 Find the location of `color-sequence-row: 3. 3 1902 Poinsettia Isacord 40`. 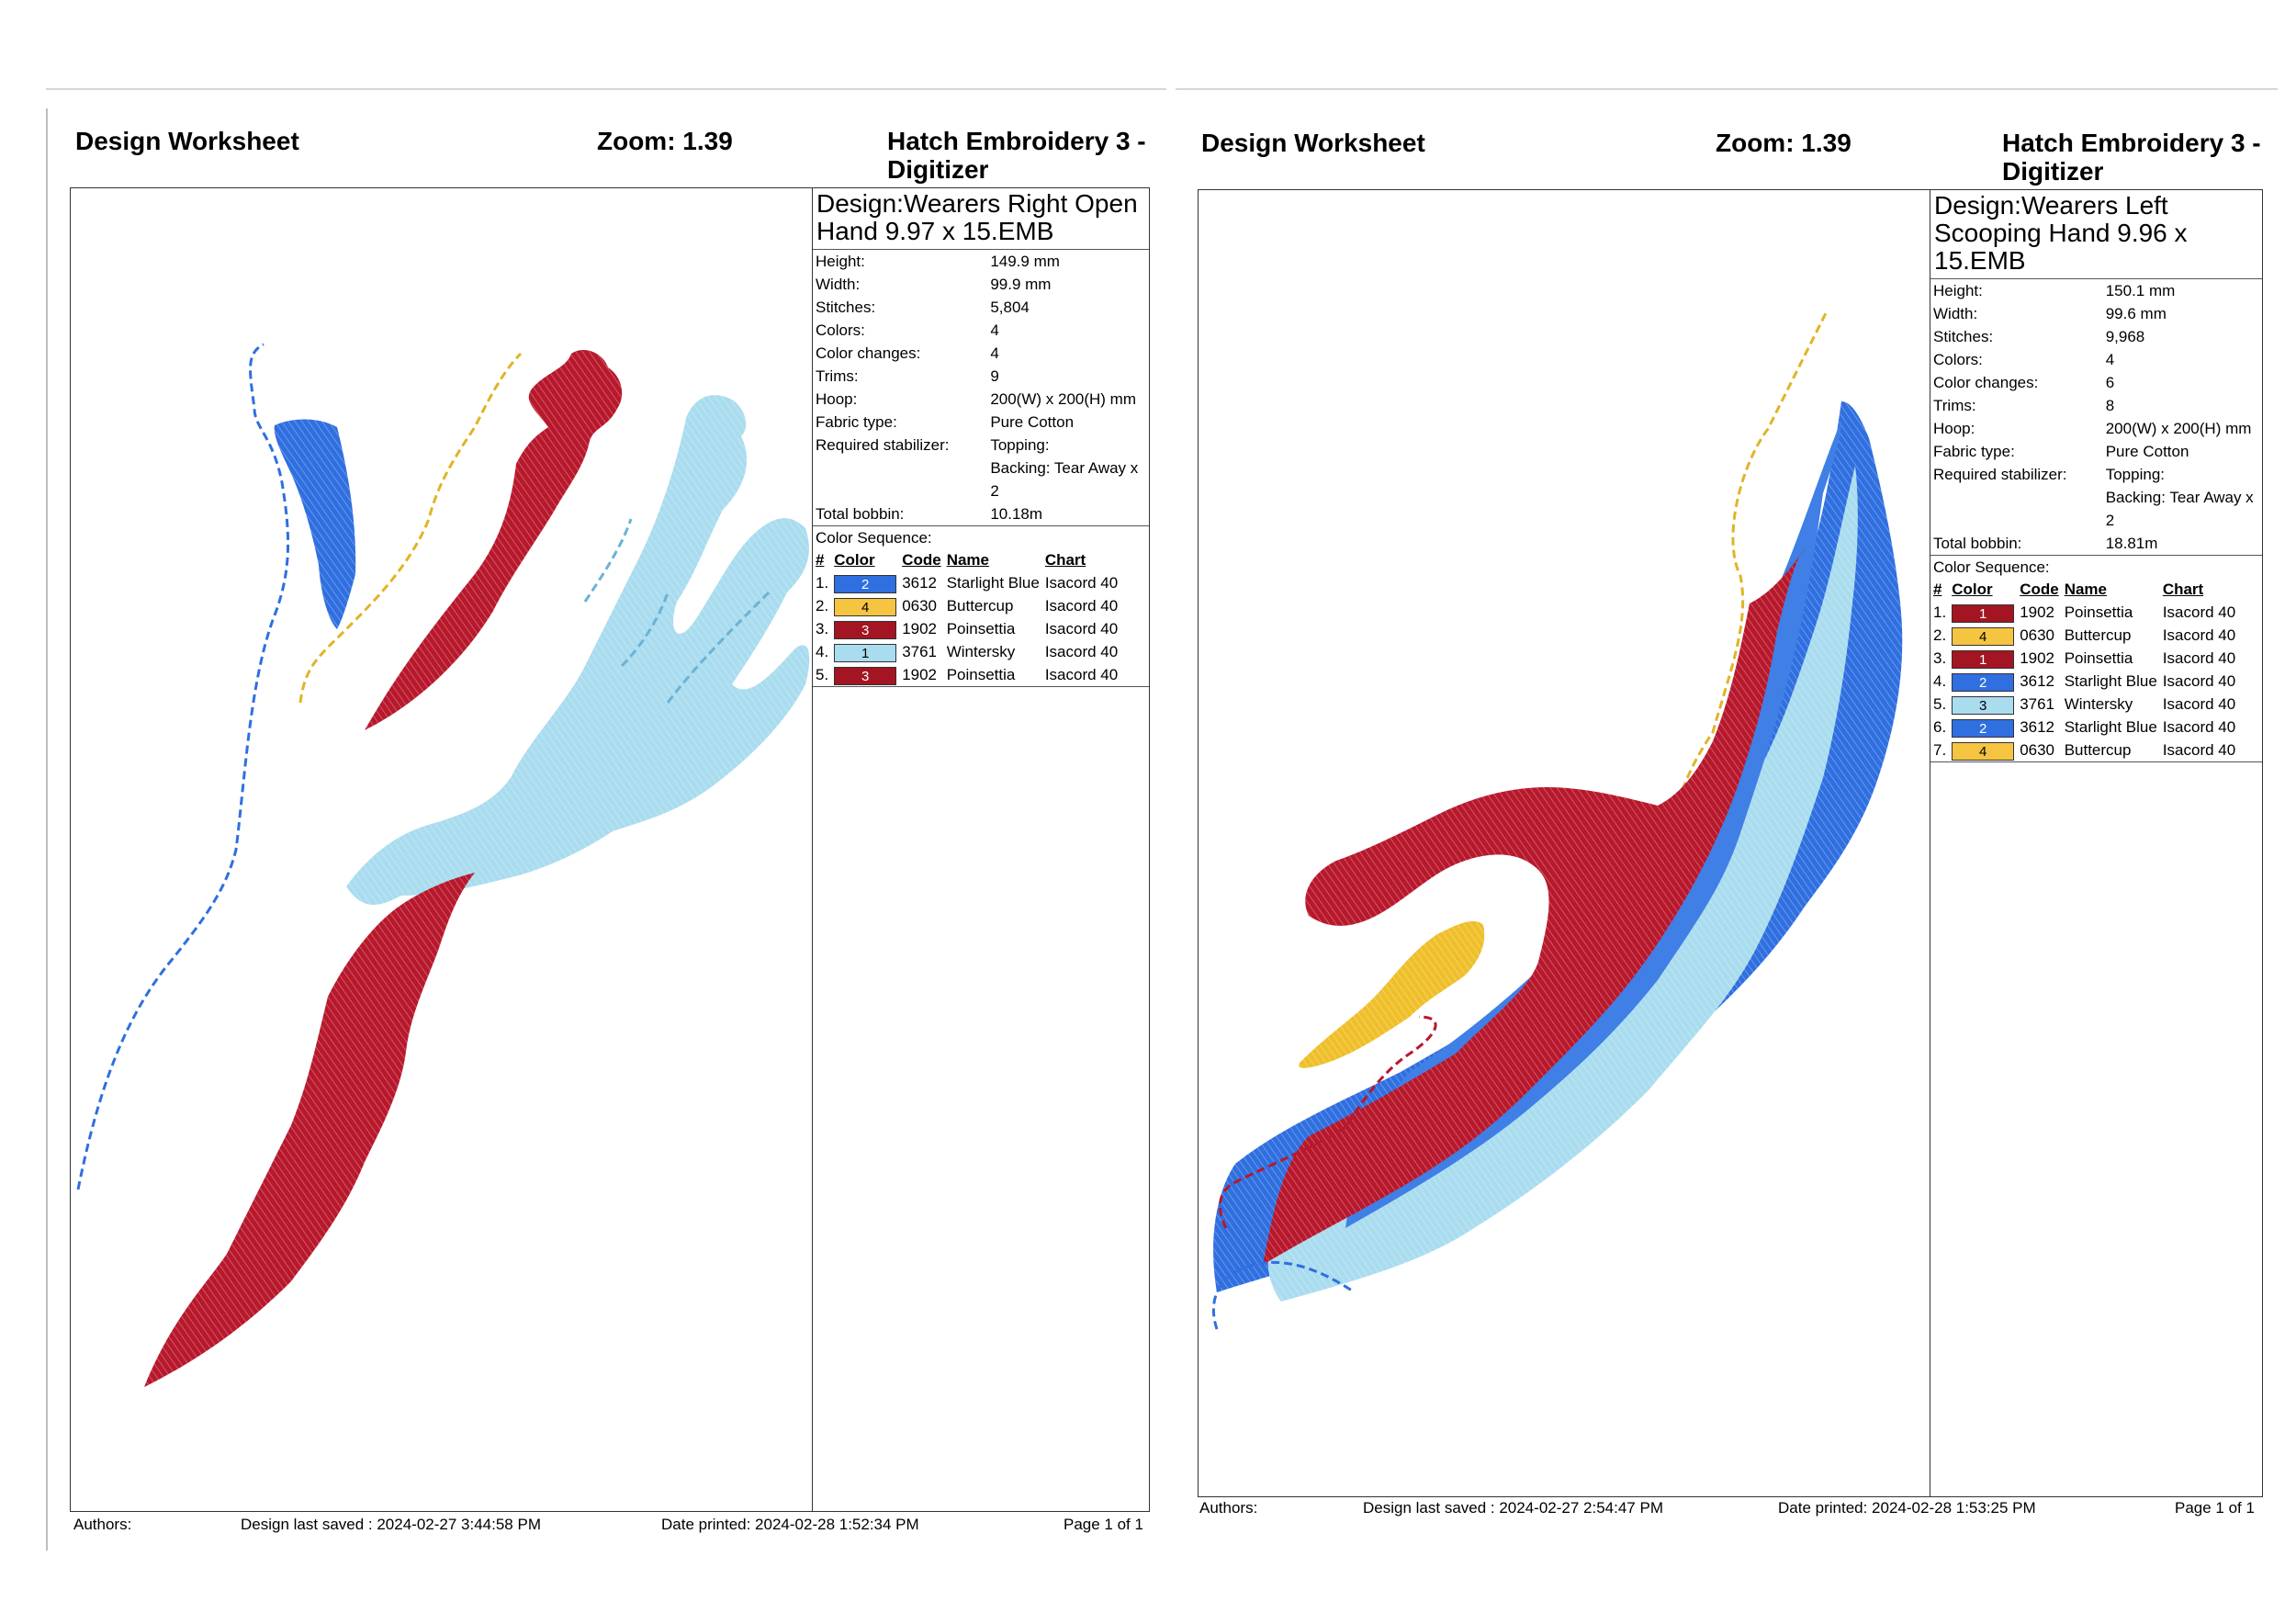

color-sequence-row: 3. 3 1902 Poinsettia Isacord 40 is located at coordinates (966, 628).